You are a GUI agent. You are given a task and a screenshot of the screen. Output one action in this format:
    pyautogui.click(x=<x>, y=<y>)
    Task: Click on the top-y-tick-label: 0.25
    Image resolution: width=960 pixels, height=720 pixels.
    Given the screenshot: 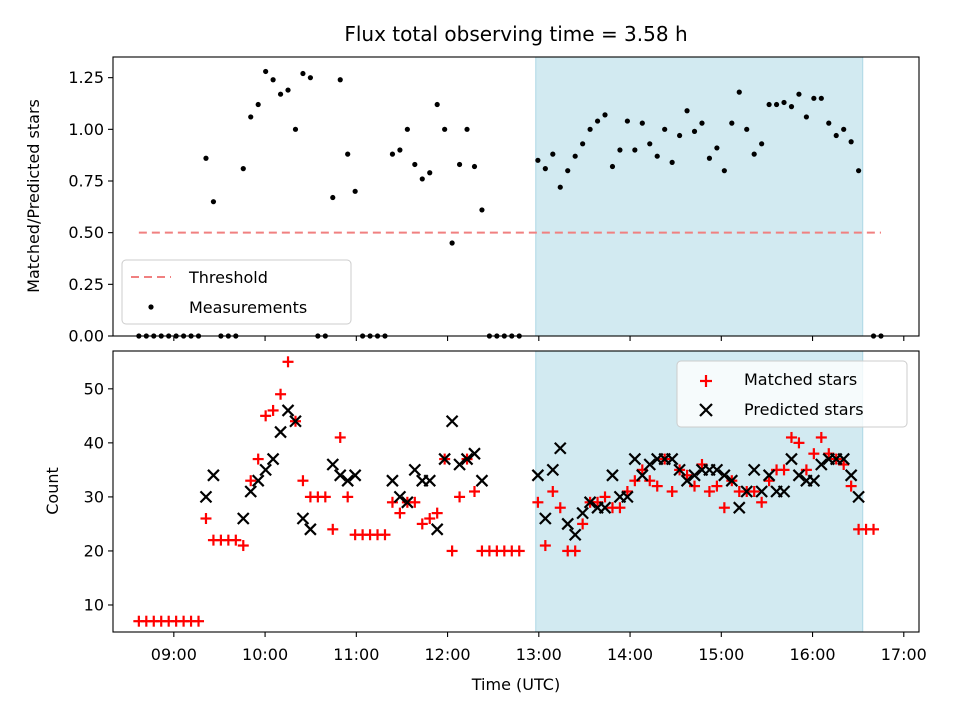 What is the action you would take?
    pyautogui.click(x=86, y=284)
    